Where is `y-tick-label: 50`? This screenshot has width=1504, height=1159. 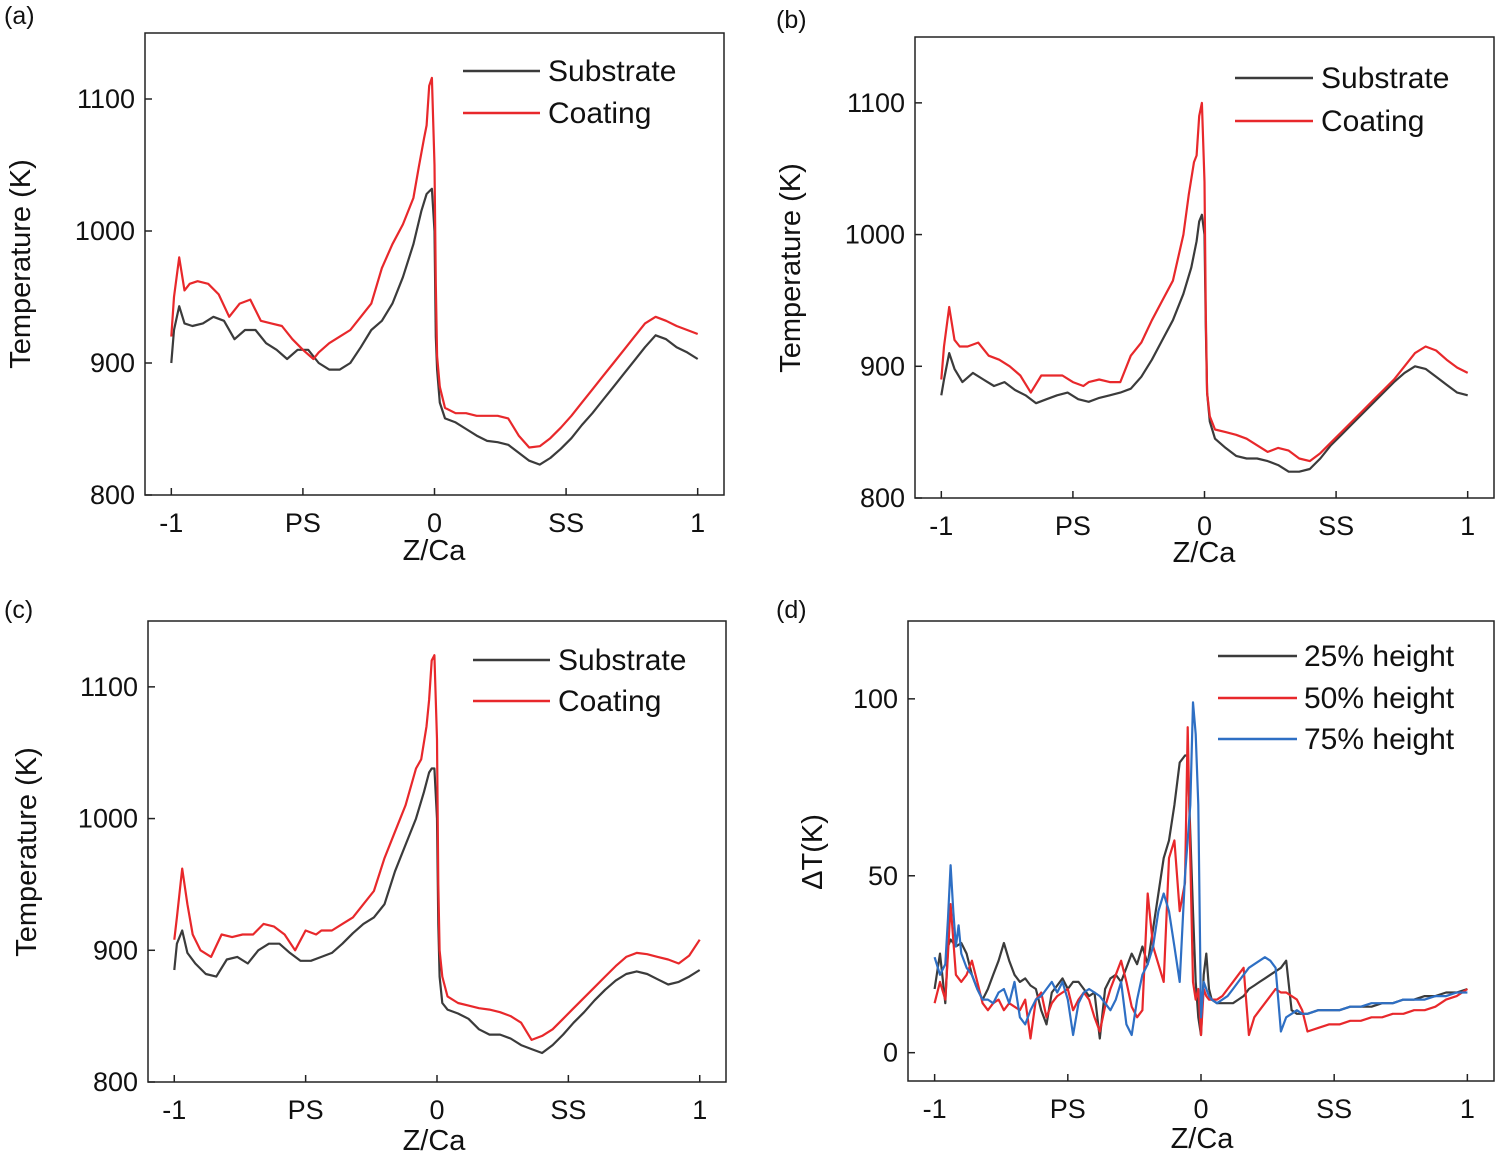 y-tick-label: 50 is located at coordinates (883, 876).